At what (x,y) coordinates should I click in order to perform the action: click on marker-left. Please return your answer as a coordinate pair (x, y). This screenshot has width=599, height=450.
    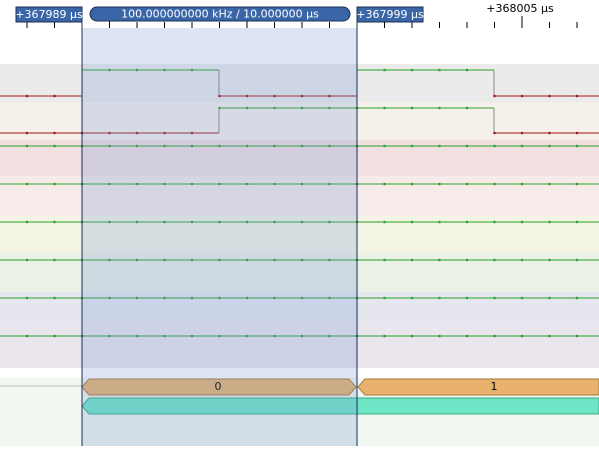
    Looking at the image, I should click on (49, 14).